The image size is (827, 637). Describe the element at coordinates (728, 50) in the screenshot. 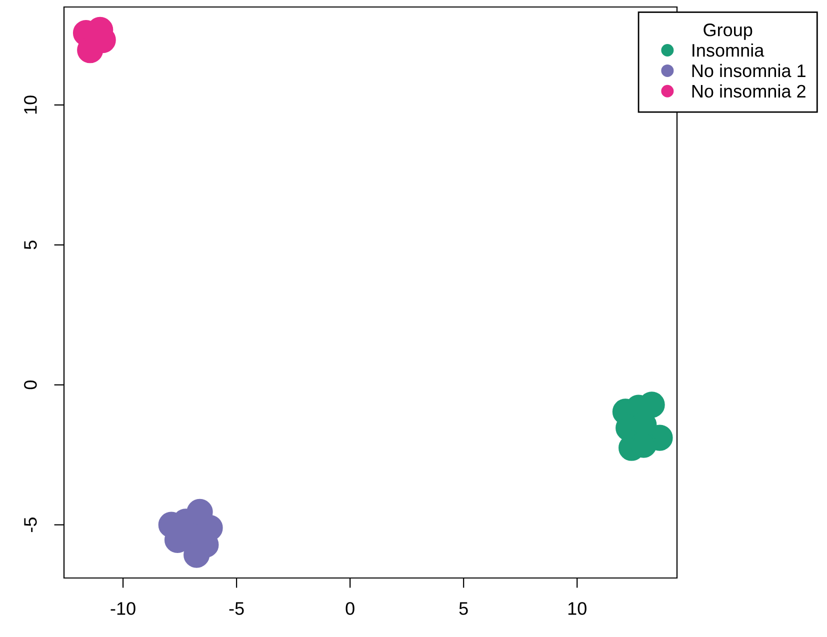

I see `legend-label: Insomnia` at that location.